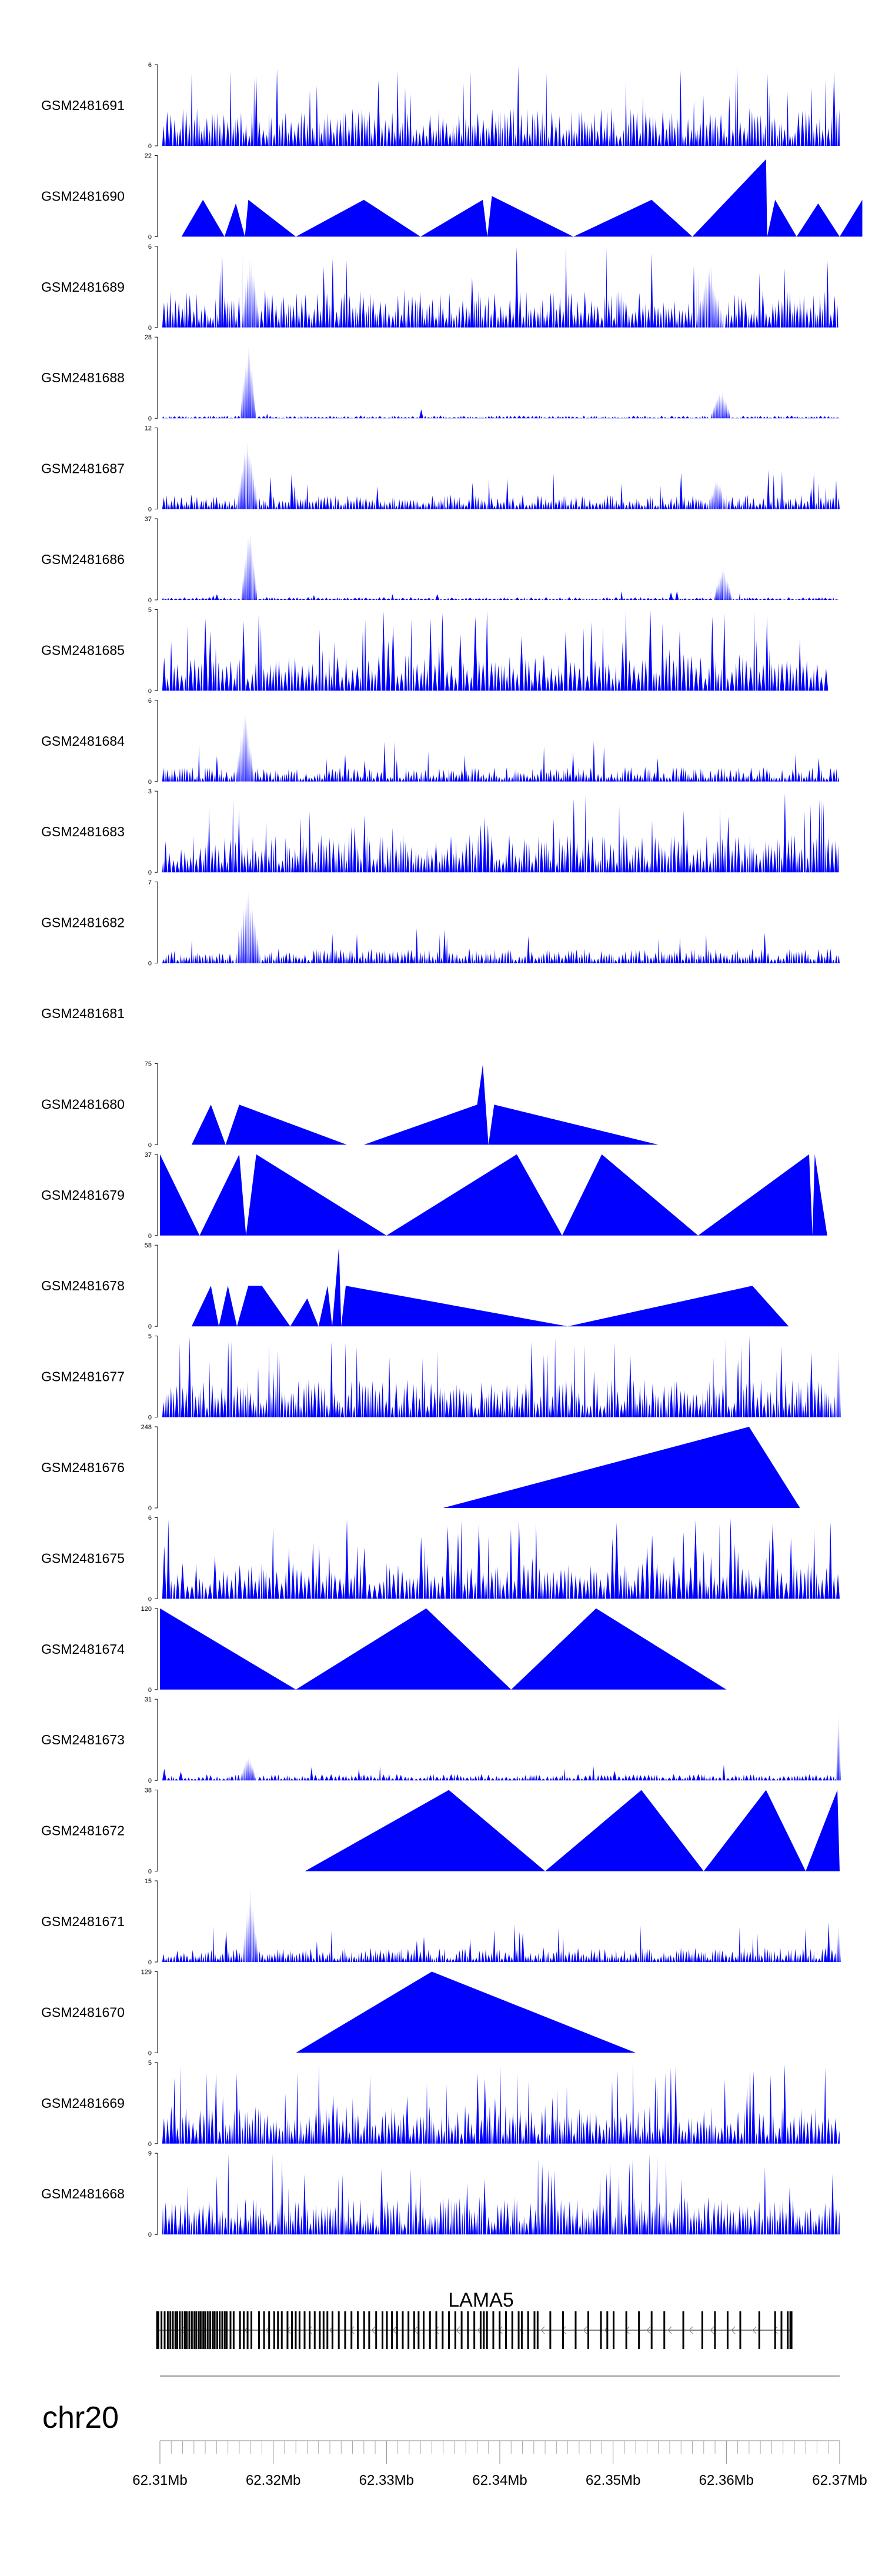 Image resolution: width=882 pixels, height=2576 pixels. I want to click on track-GSM2481675: GSM2481675 60, so click(440, 1558).